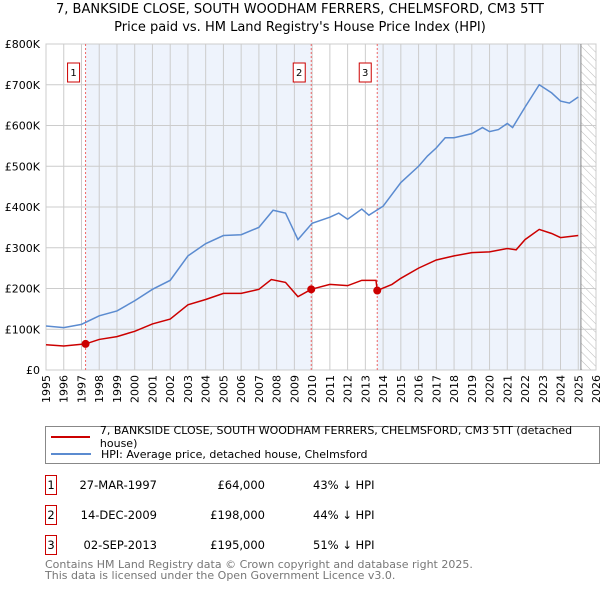  Describe the element at coordinates (51, 545) in the screenshot. I see `sale-number: 3` at that location.